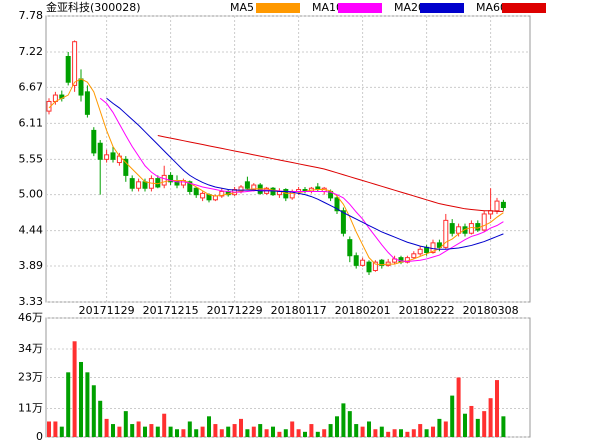  What do you see at coordinates (31, 15) in the screenshot?
I see `y-tick-label: 7.78` at bounding box center [31, 15].